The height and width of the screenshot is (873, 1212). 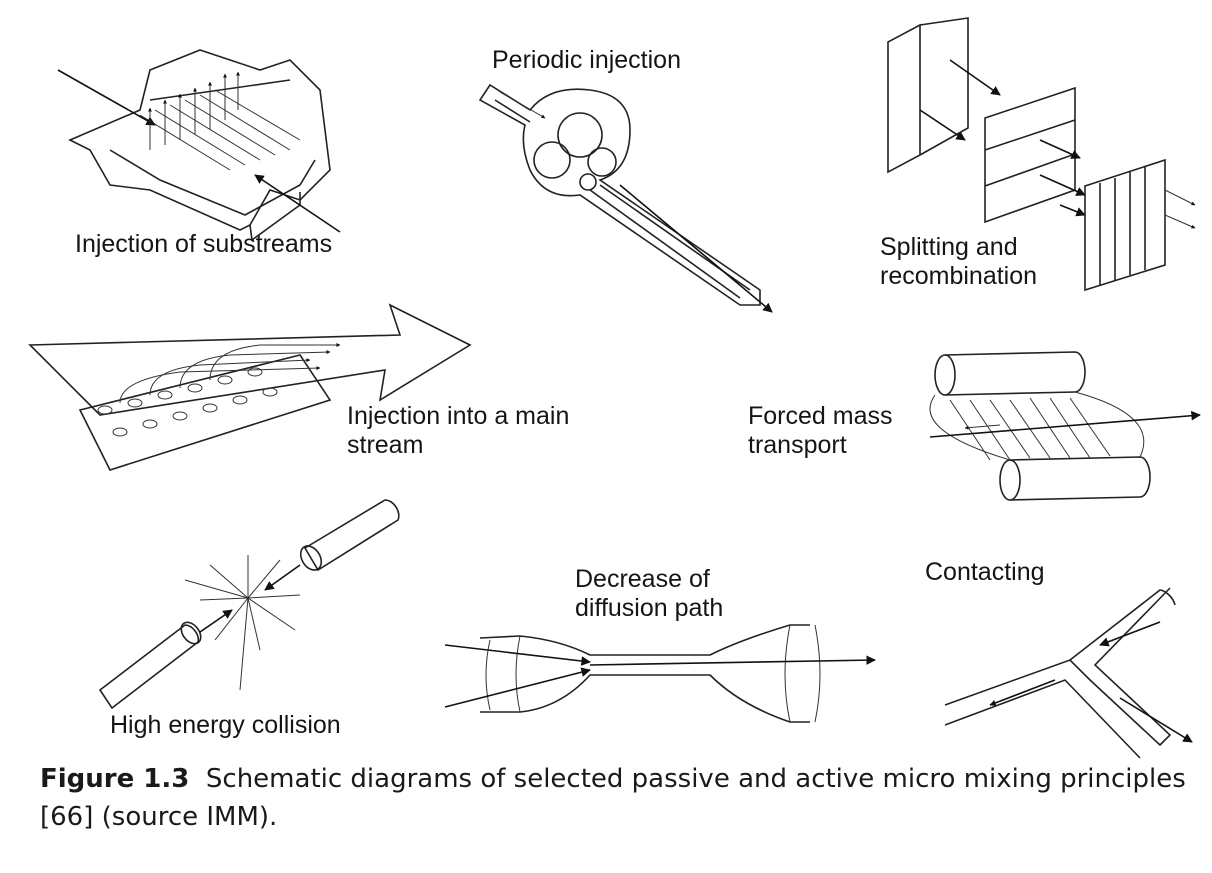 I want to click on label-decrease-of-diffusion-path: Decrease of diffusion path, so click(x=649, y=593).